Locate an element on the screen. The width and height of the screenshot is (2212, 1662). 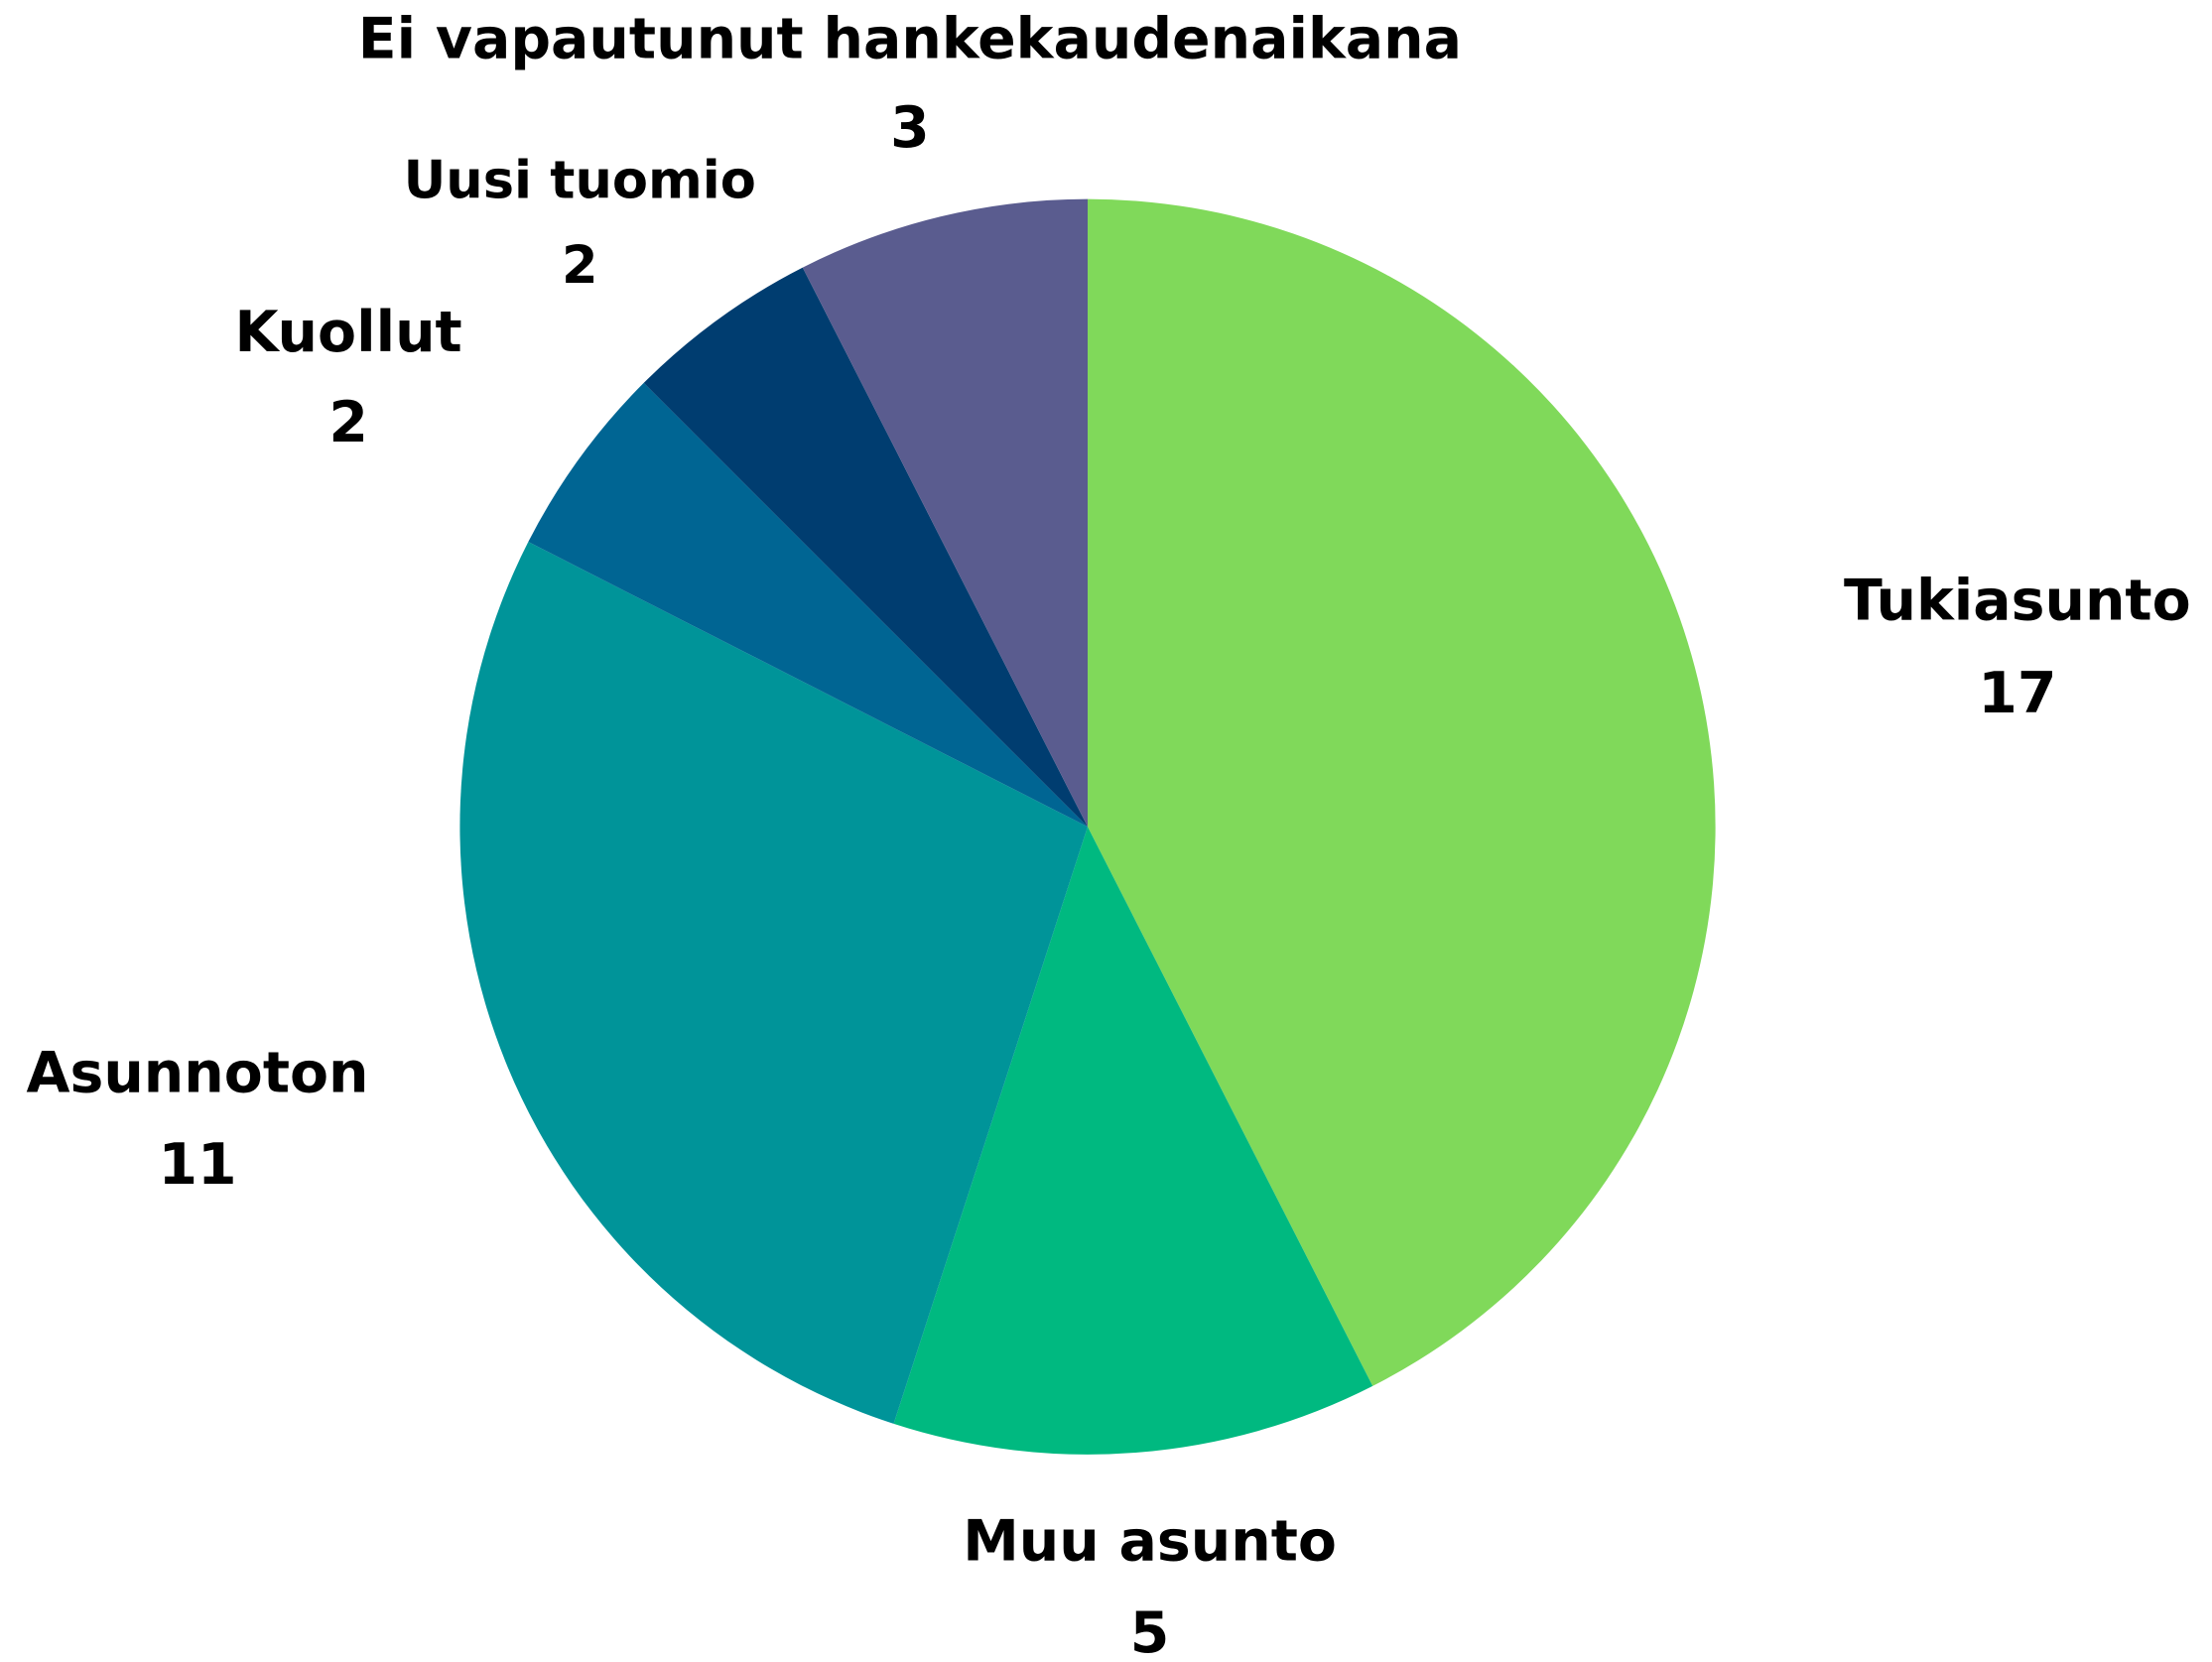
slice-value: 11 is located at coordinates (197, 1165).